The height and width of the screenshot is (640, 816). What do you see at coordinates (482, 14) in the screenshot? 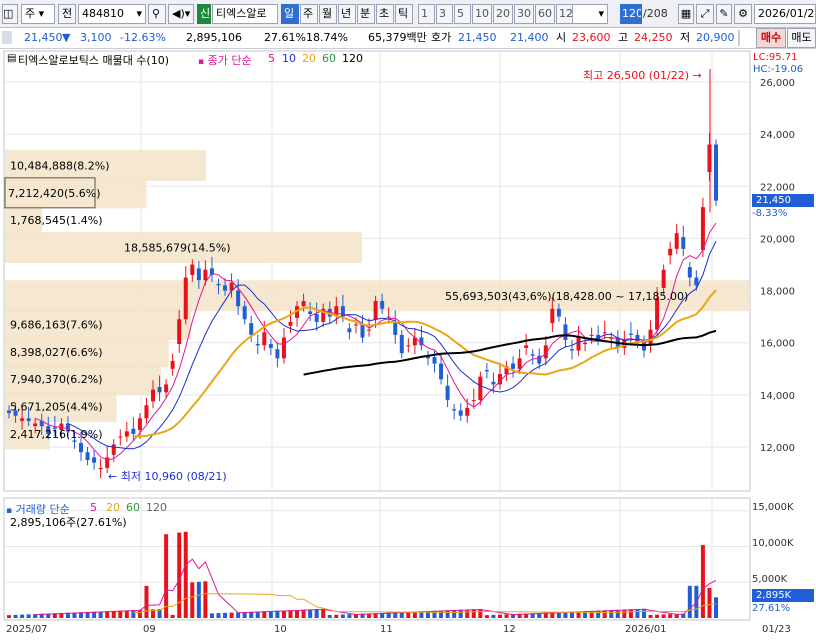
I see `minute-tab-10: 10` at bounding box center [482, 14].